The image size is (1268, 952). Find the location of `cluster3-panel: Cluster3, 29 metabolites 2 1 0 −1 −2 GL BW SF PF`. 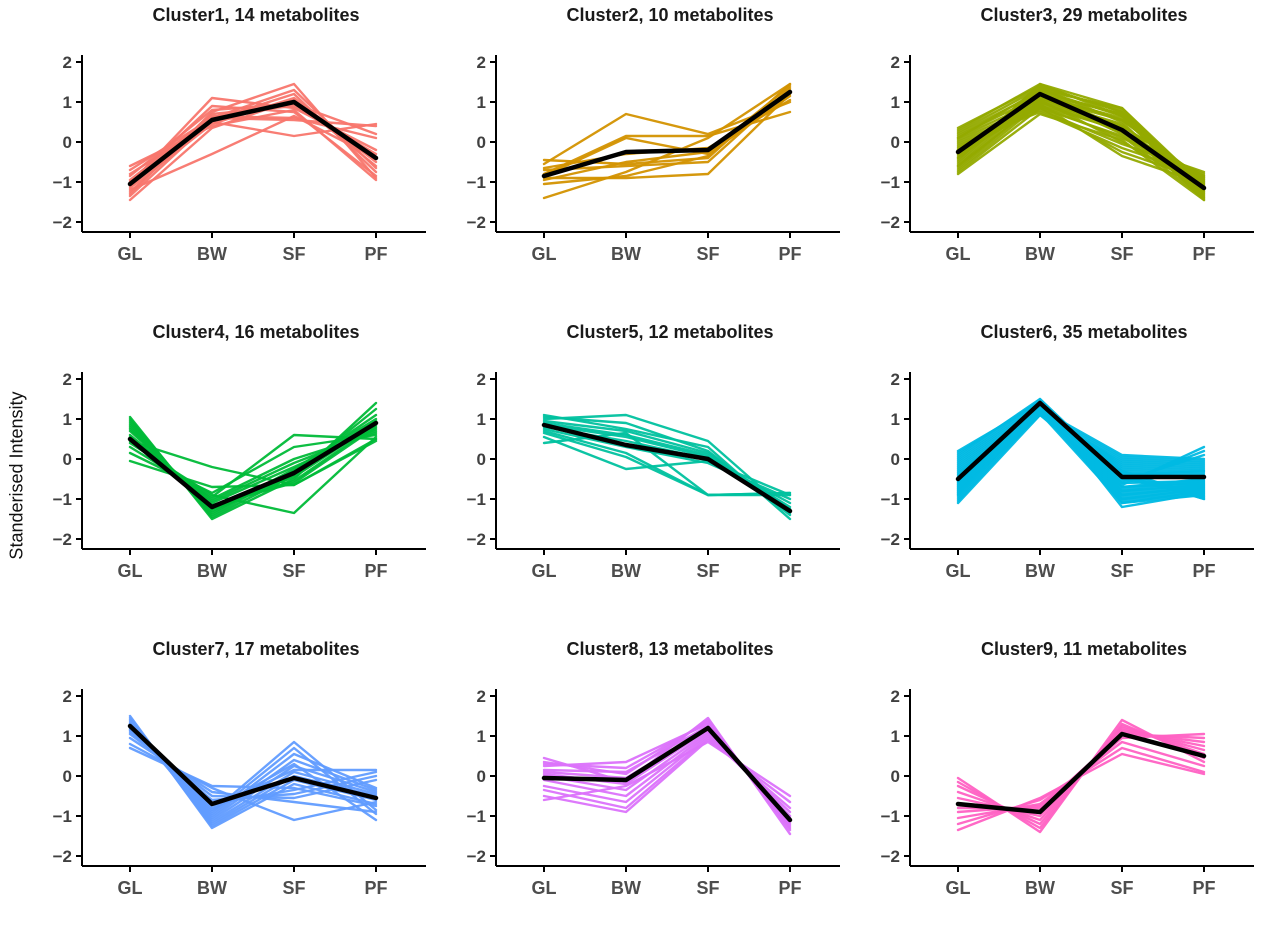

cluster3-panel: Cluster3, 29 metabolites 2 1 0 −1 −2 GL BW SF PF is located at coordinates (1061, 158).